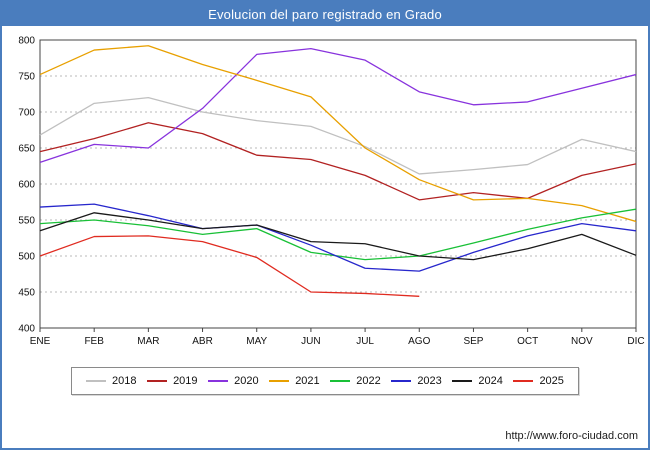  What do you see at coordinates (582, 341) in the screenshot?
I see `x-tick-label-NOV: NOV` at bounding box center [582, 341].